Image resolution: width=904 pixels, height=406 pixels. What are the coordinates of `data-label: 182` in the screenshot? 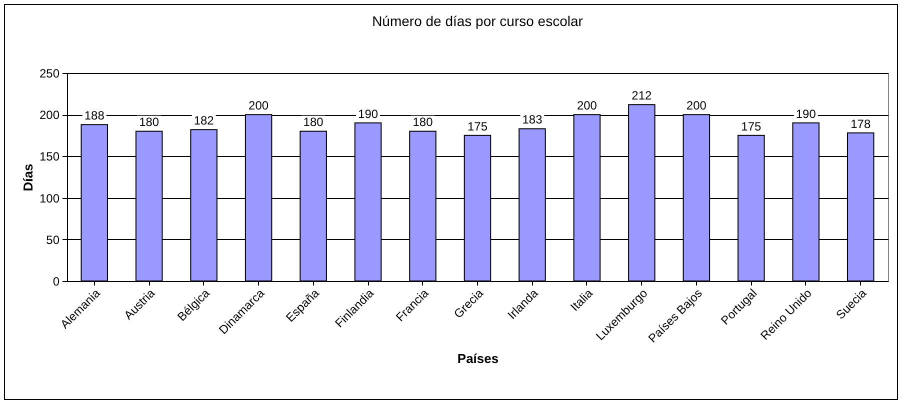 It's located at (204, 121).